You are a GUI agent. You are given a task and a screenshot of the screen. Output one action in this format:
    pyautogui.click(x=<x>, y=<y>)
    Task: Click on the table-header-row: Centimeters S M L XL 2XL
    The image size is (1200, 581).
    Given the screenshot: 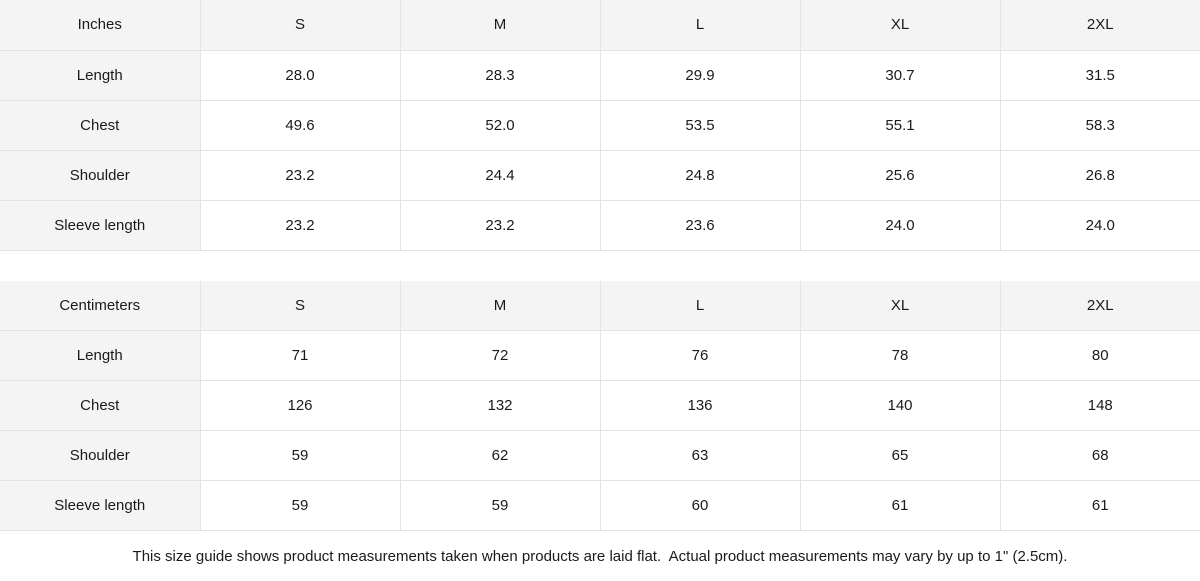 What is the action you would take?
    pyautogui.click(x=600, y=305)
    